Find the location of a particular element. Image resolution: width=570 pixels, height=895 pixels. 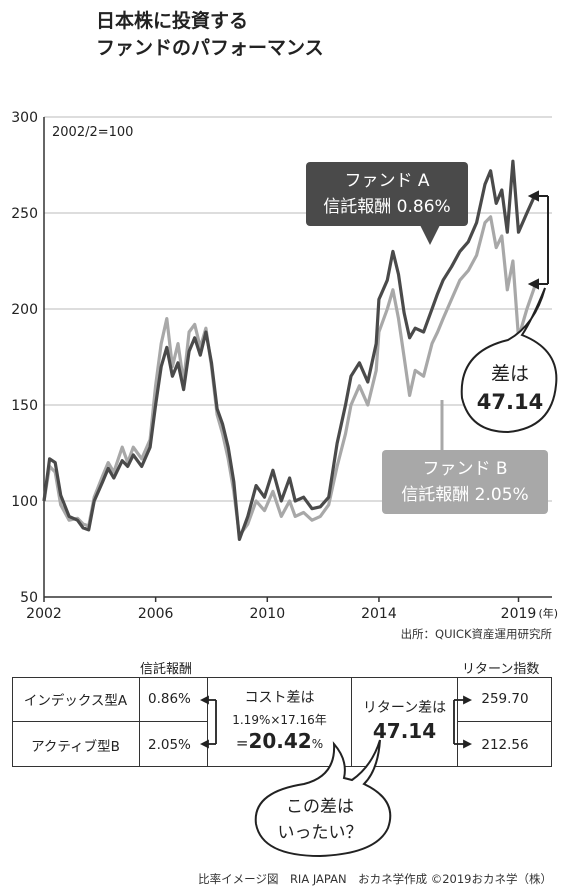

y-tick-label: 200 is located at coordinates (24, 310).